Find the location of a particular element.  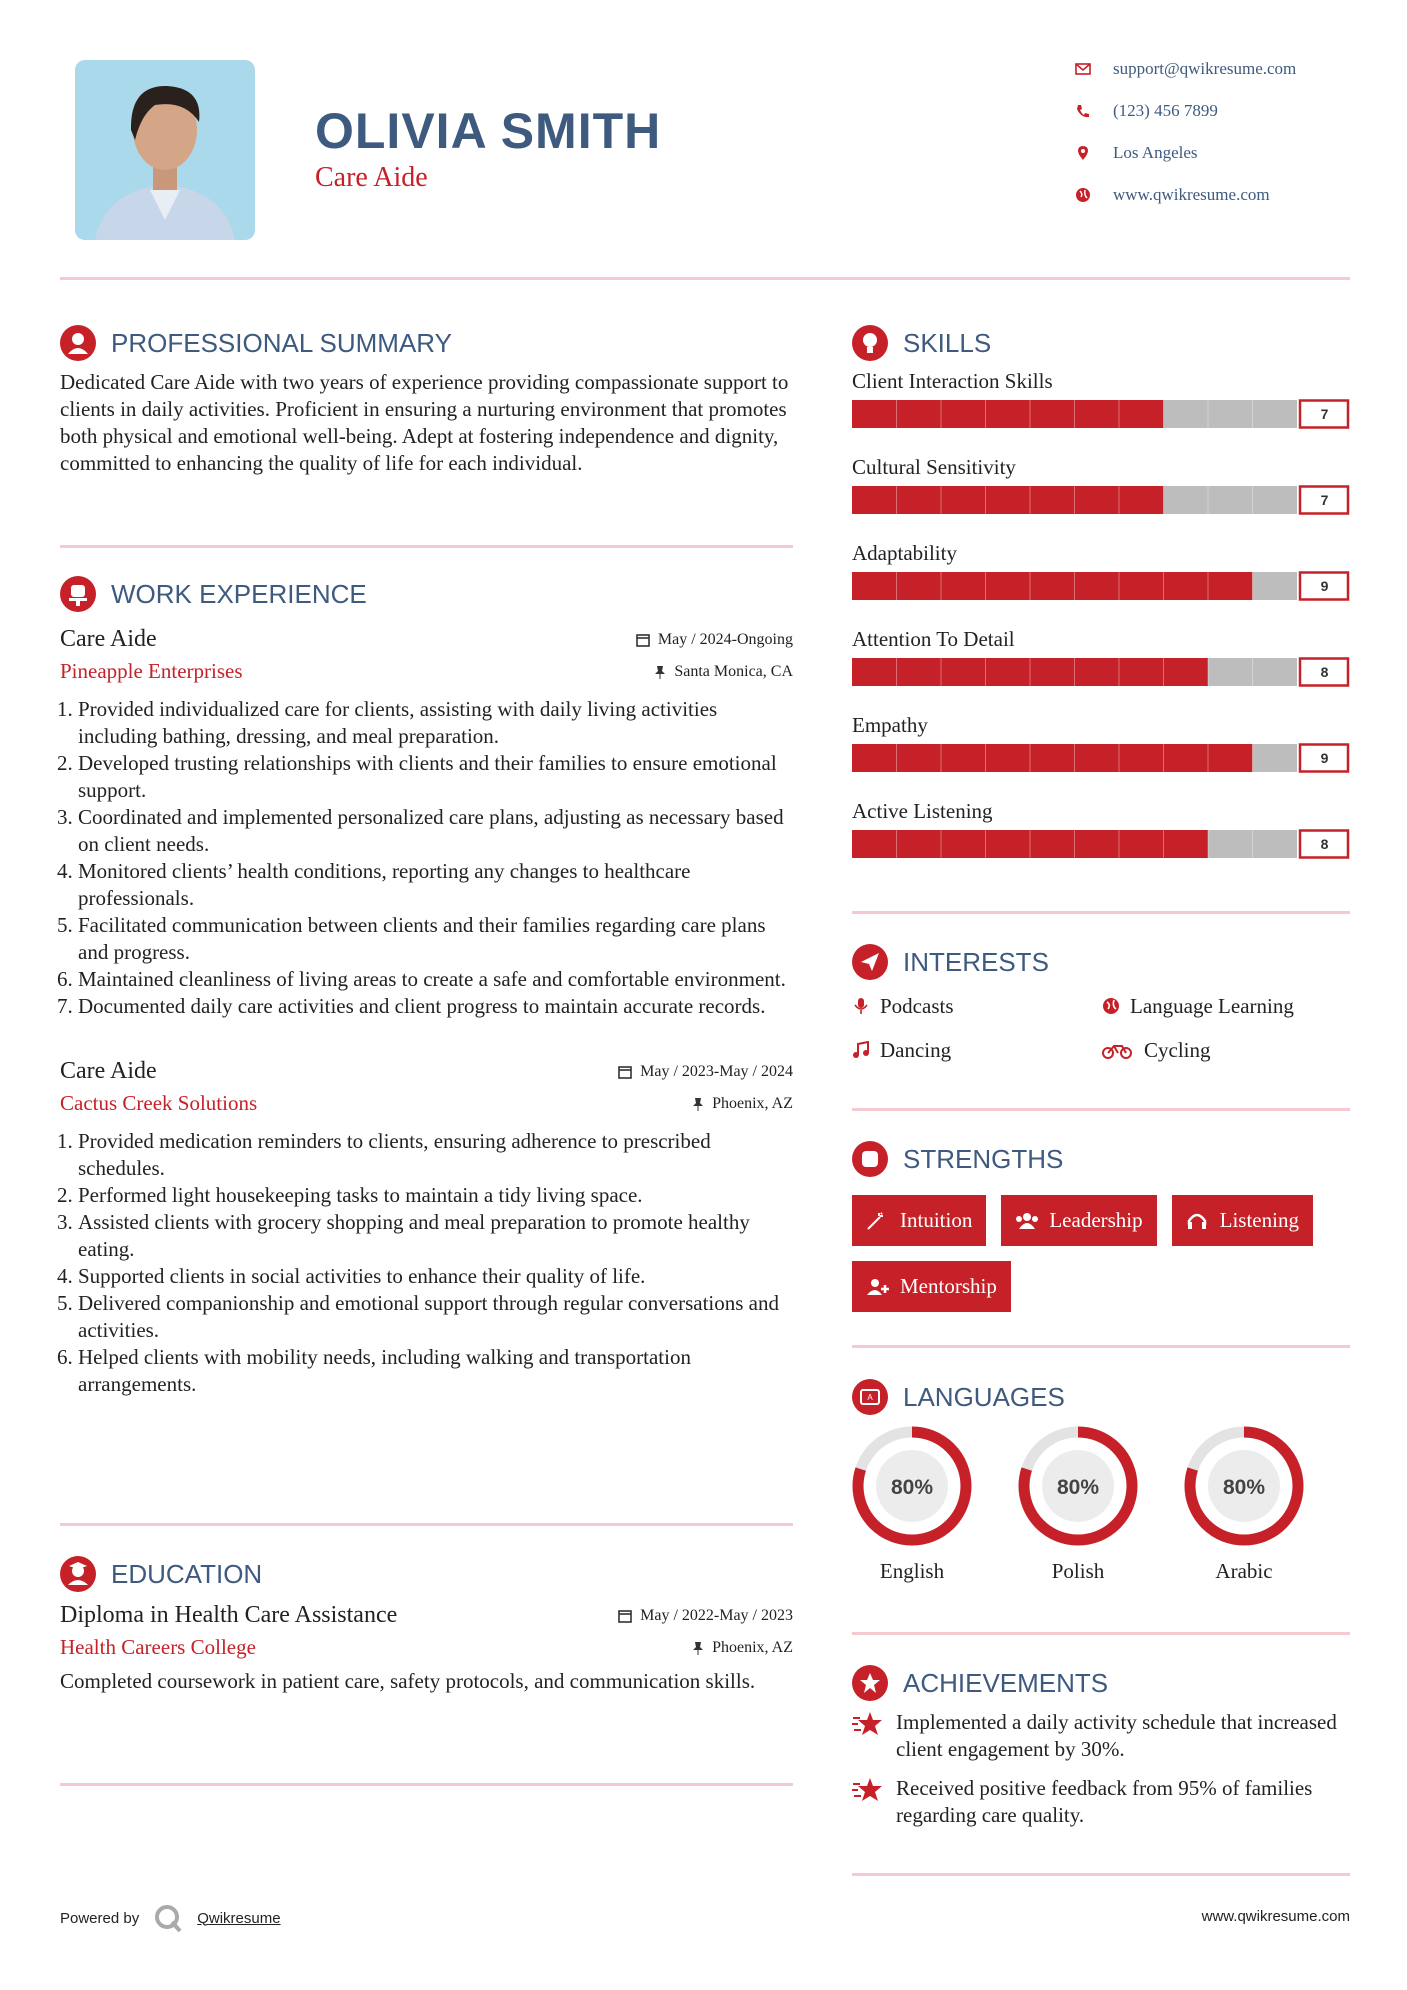

interest-text: Dancing is located at coordinates (916, 1049).